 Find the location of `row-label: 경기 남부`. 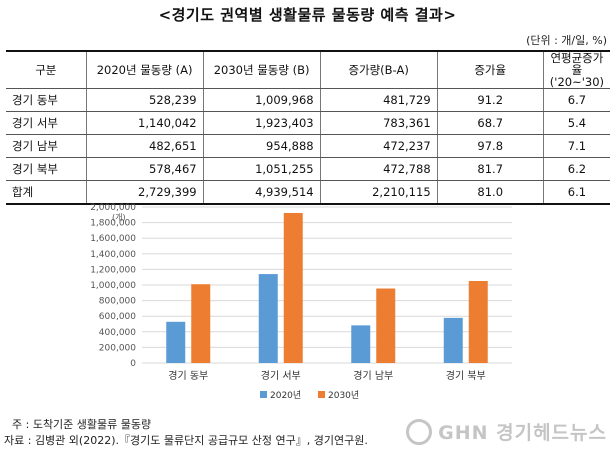

row-label: 경기 남부 is located at coordinates (46, 146).